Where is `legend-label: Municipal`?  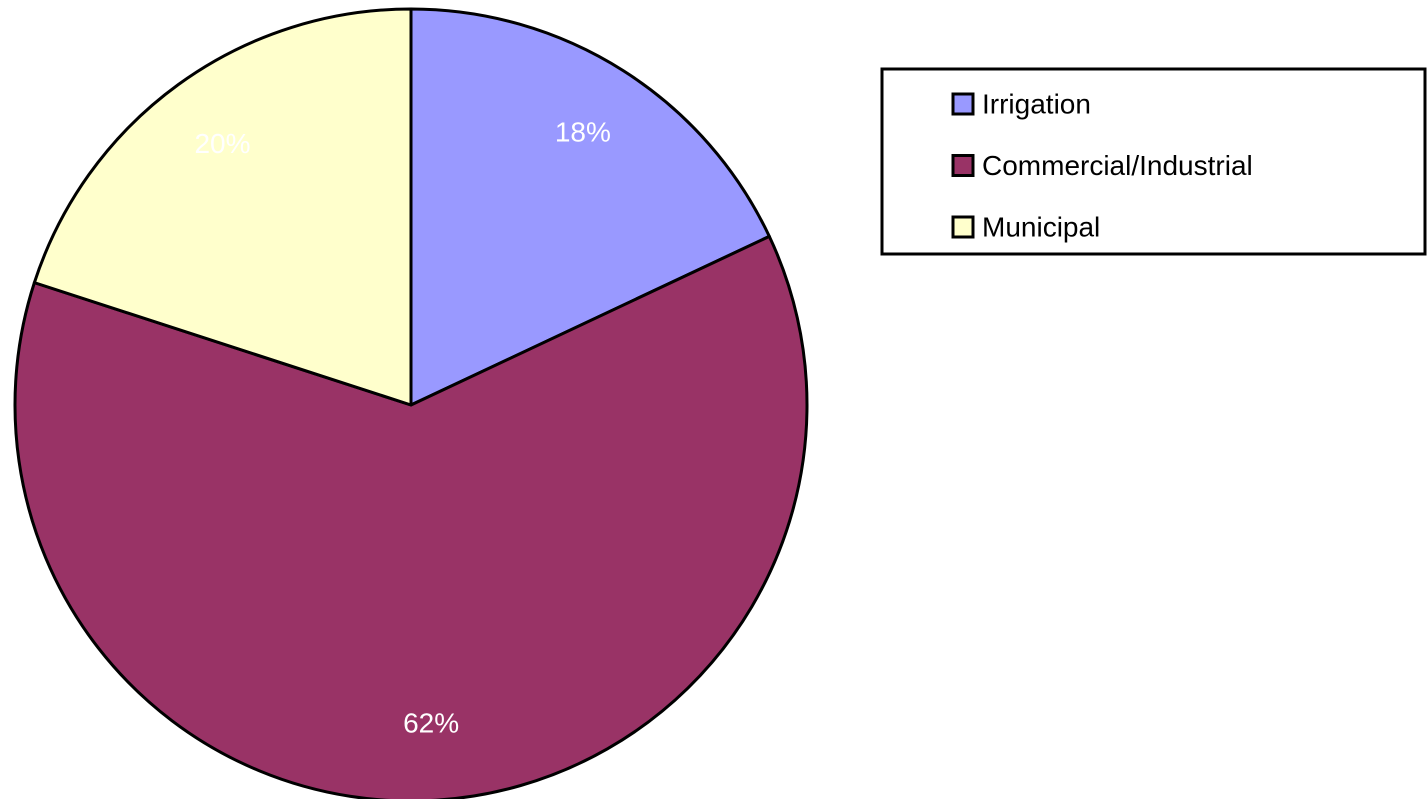
legend-label: Municipal is located at coordinates (1041, 226).